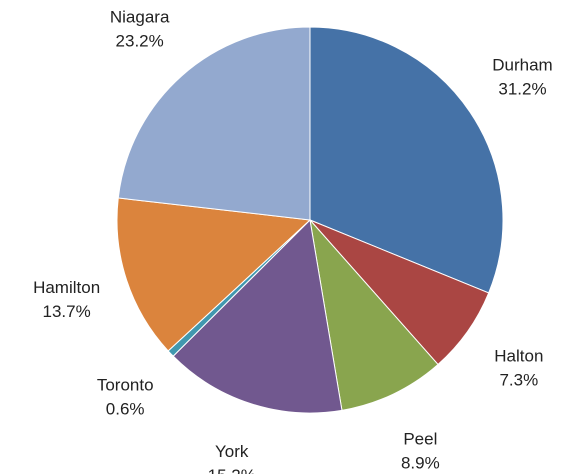 This screenshot has height=474, width=576. I want to click on slice-name: Peel, so click(420, 438).